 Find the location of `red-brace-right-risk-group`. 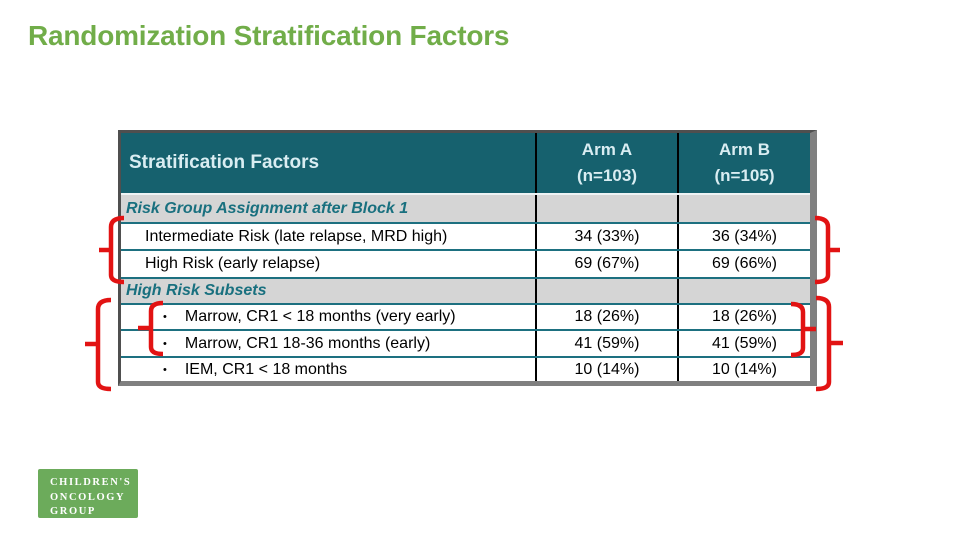

red-brace-right-risk-group is located at coordinates (827, 250).